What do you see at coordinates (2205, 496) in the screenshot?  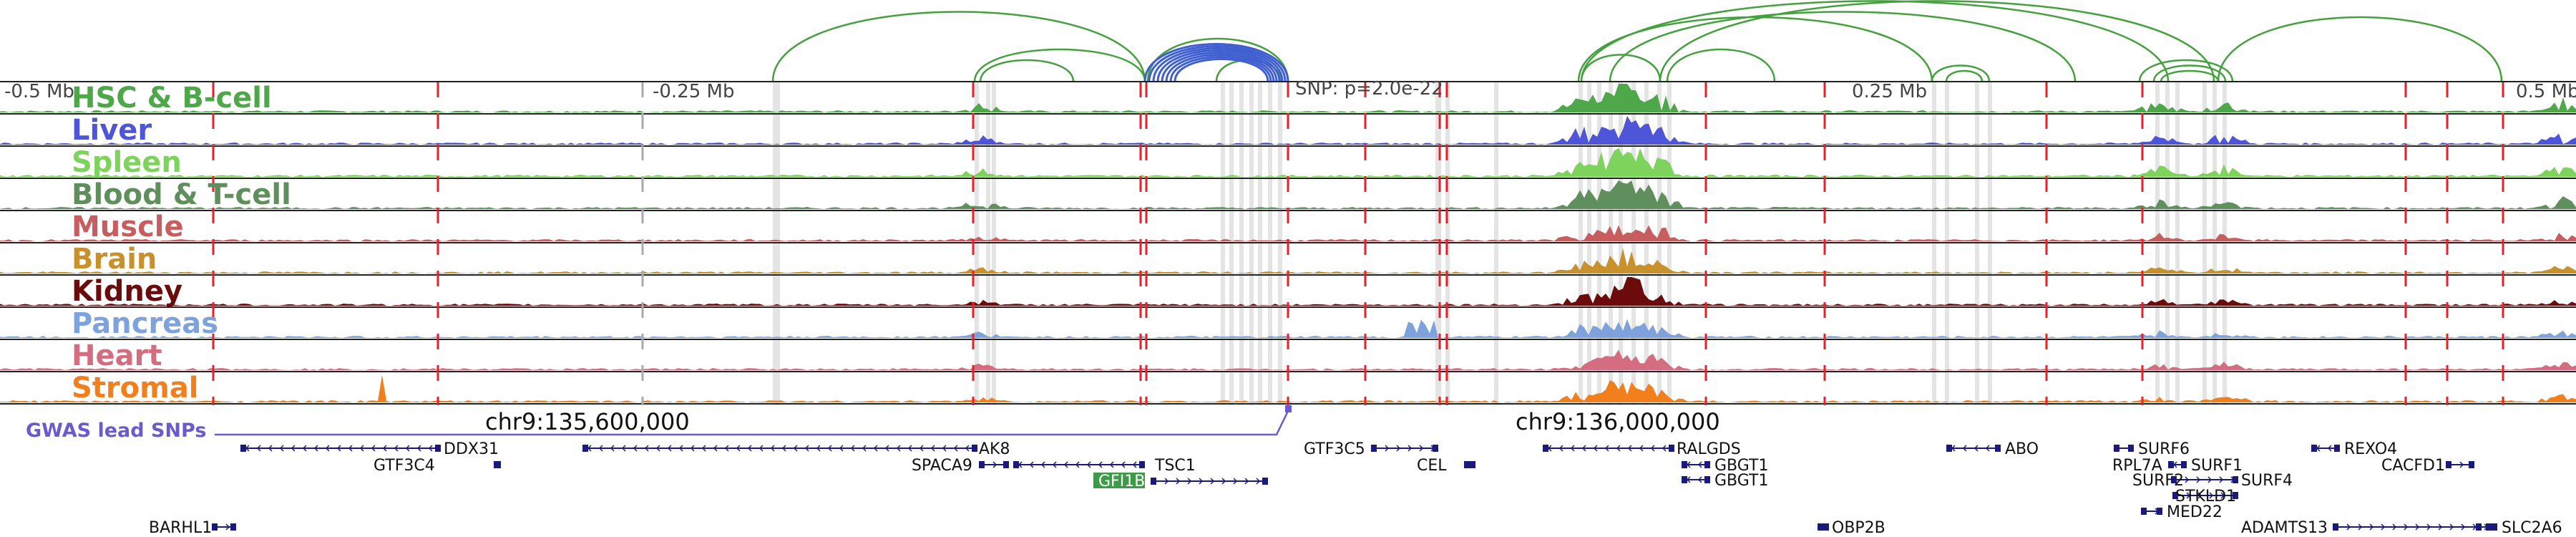 I see `gene-label-stkld1: STKLD1` at bounding box center [2205, 496].